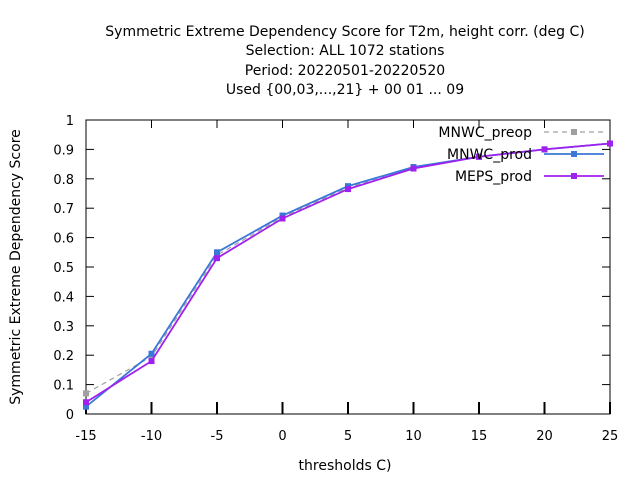 The image size is (640, 480). What do you see at coordinates (489, 155) in the screenshot?
I see `legend-label: MNWC_prod` at bounding box center [489, 155].